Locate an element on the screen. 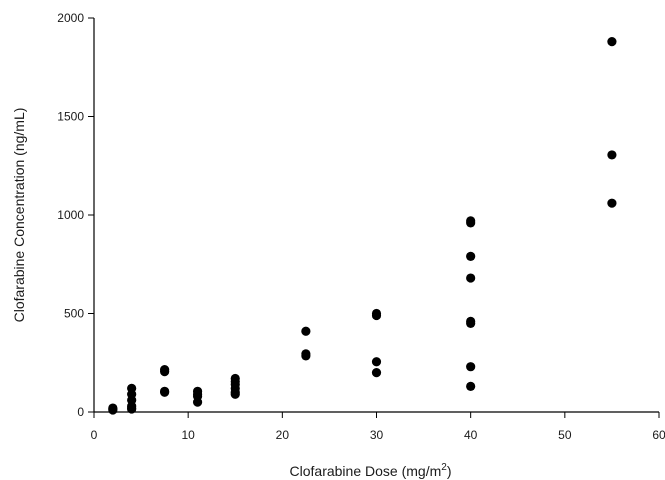 This screenshot has width=665, height=480. y-axis-title: Clofarabine Concentration (ng/mL) is located at coordinates (19, 215).